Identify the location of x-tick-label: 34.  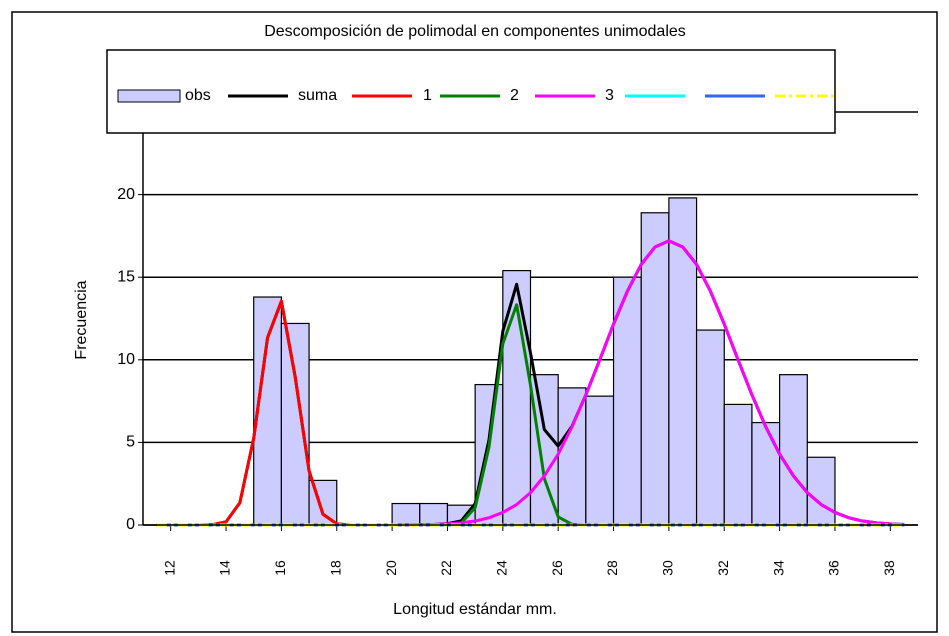
(778, 568).